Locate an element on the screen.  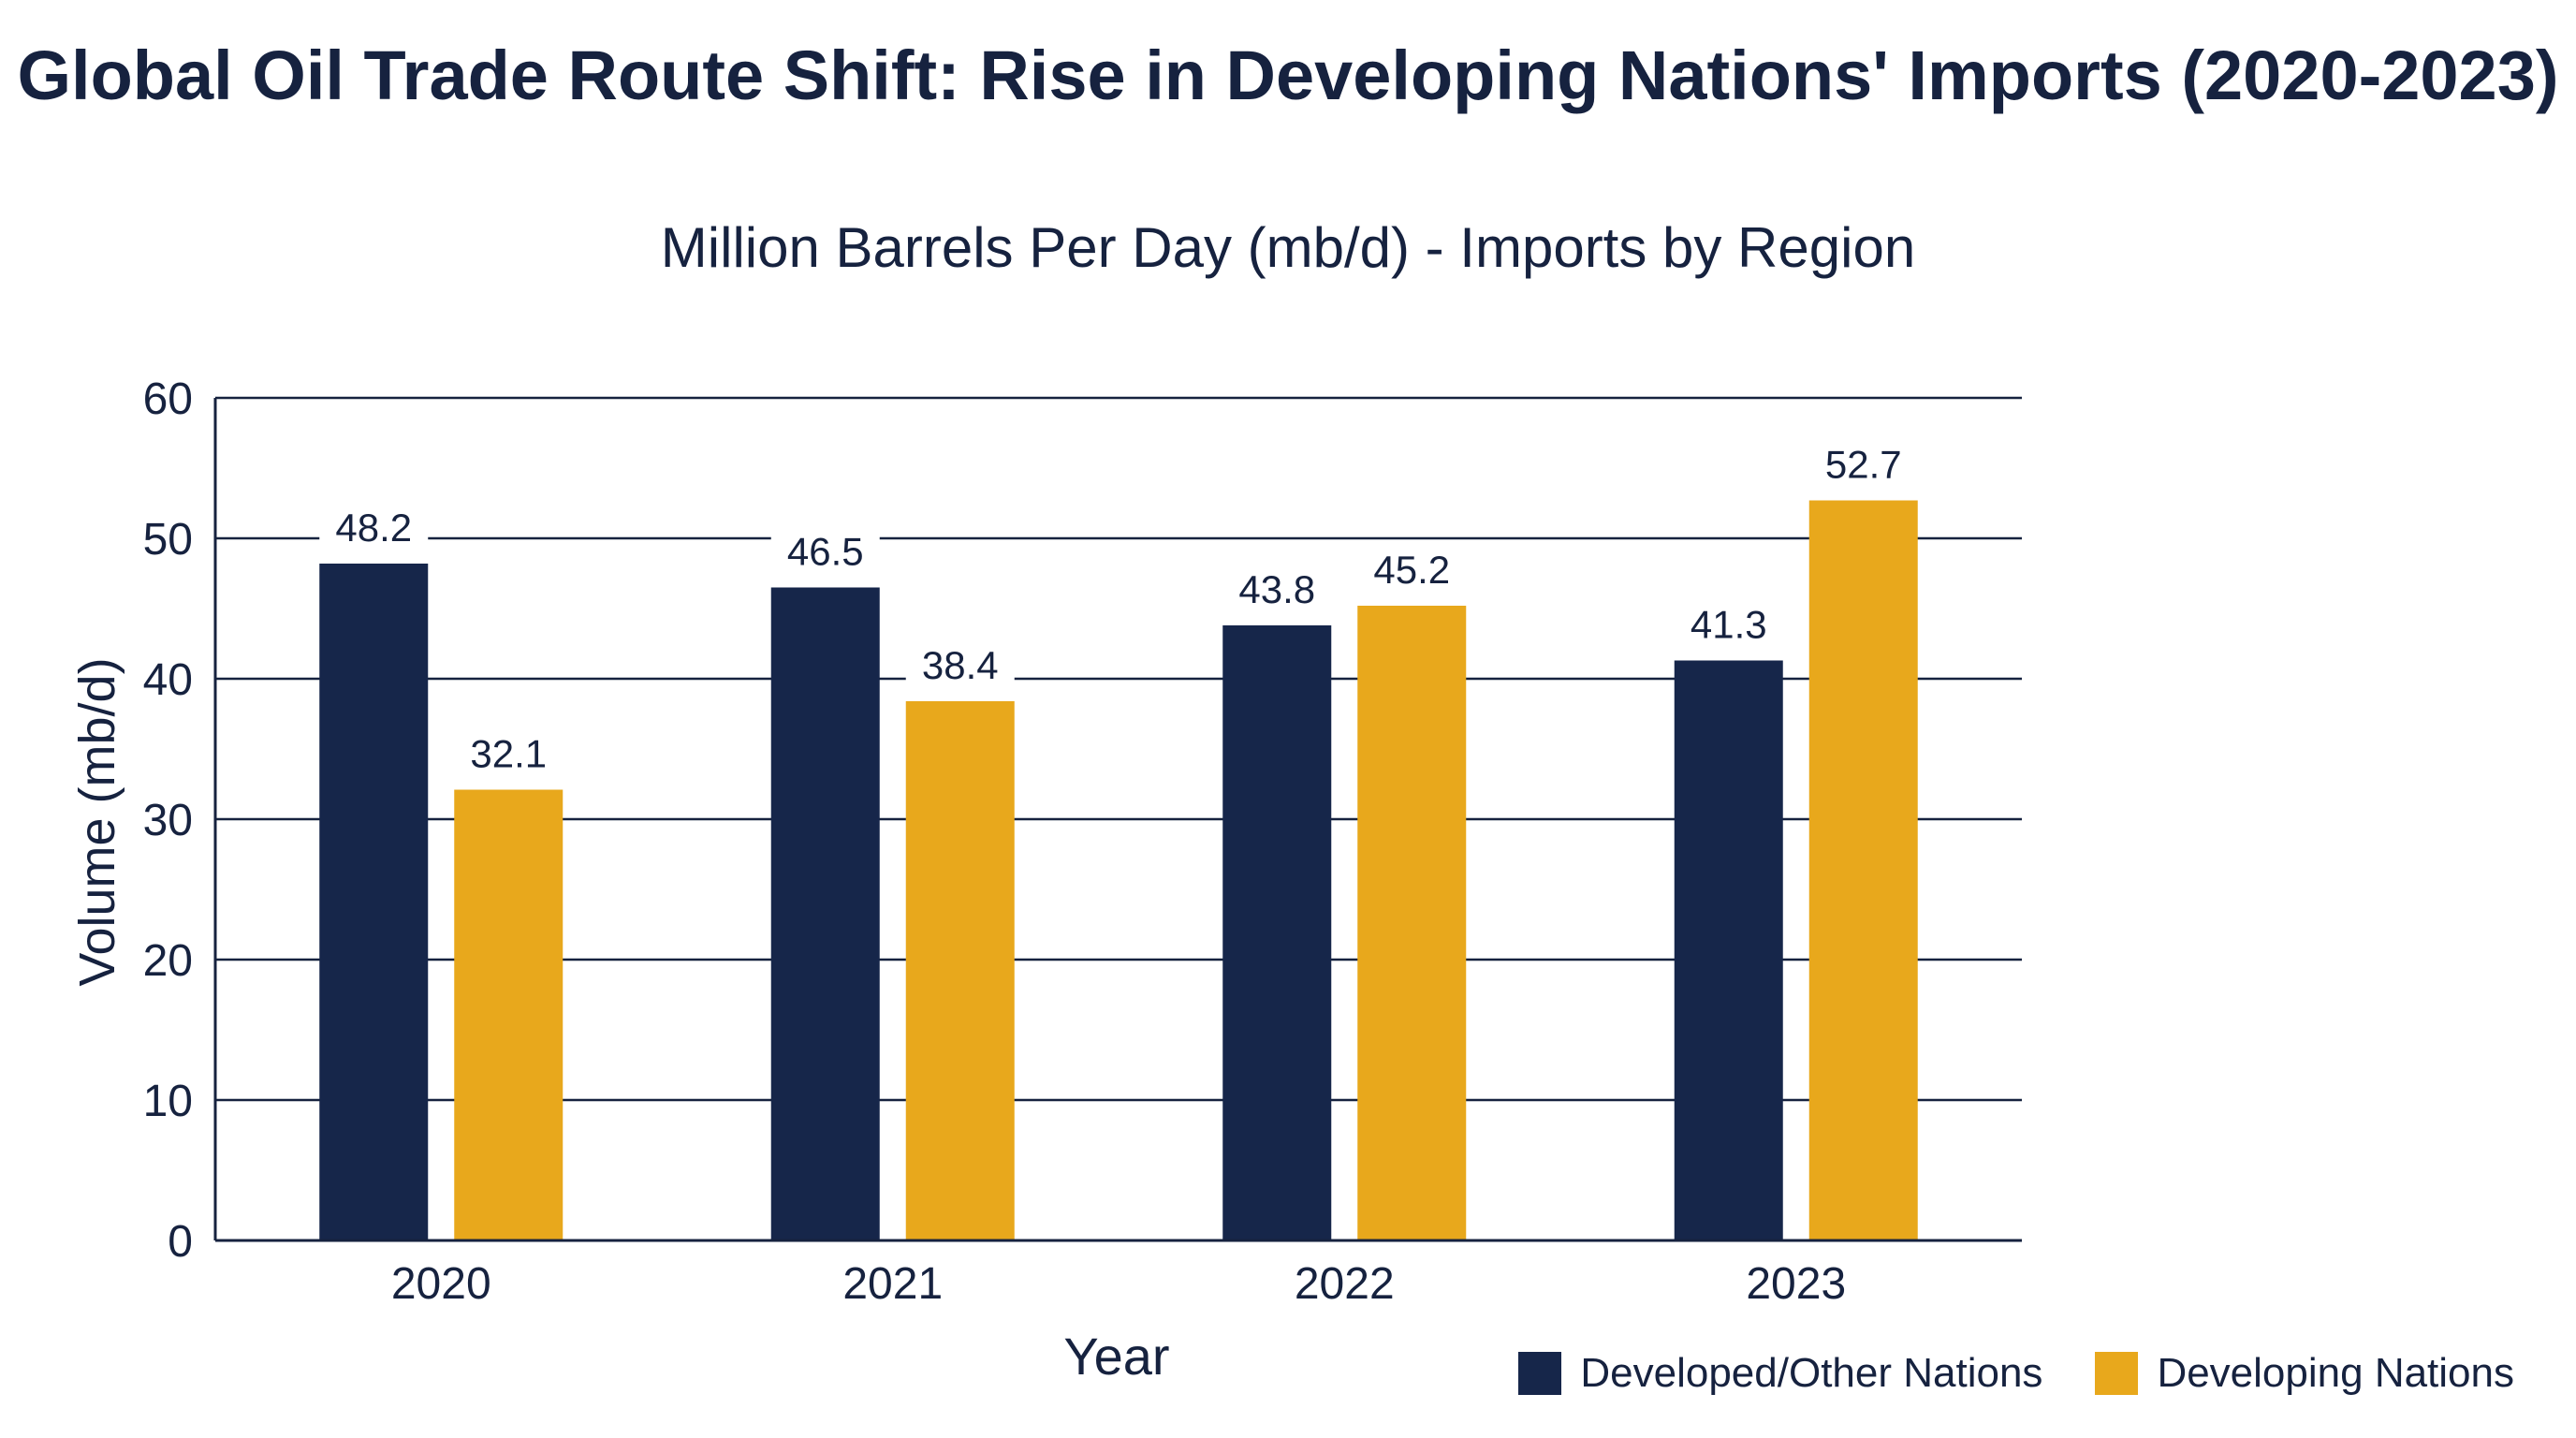
legend-item-developing: Developing Nations is located at coordinates (2304, 1373).